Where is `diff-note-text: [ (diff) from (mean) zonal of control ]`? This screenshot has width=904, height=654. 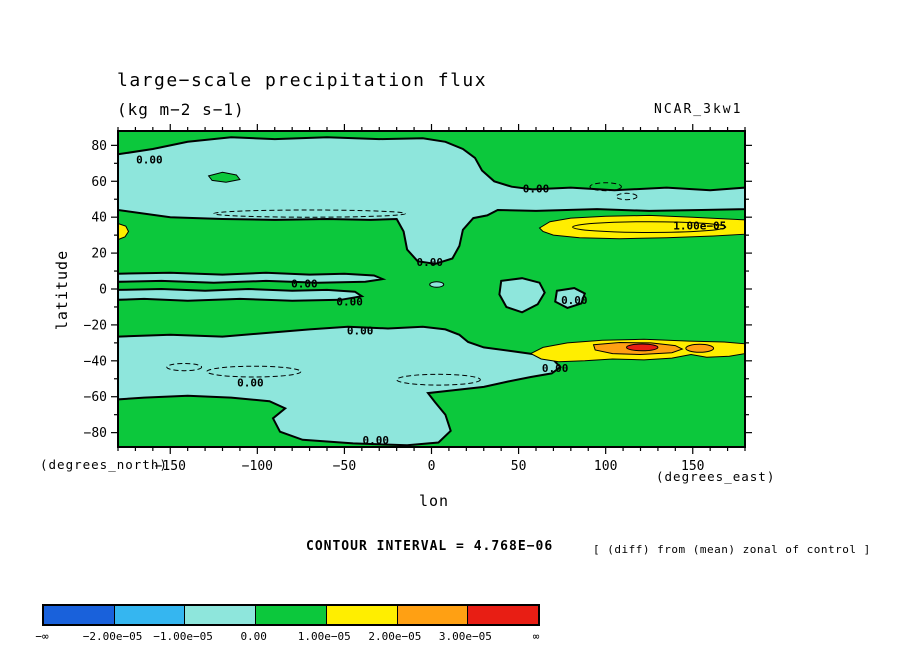 diff-note-text: [ (diff) from (mean) zonal of control ] is located at coordinates (732, 549).